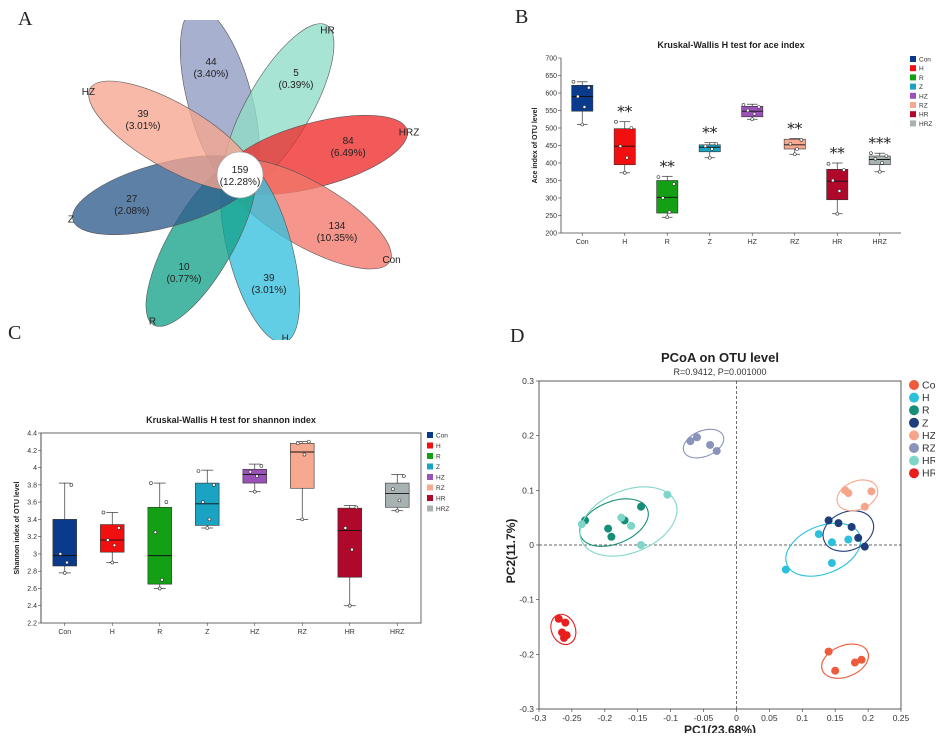  What do you see at coordinates (914, 397) in the screenshot?
I see `pcoa-legend-dot-h` at bounding box center [914, 397].